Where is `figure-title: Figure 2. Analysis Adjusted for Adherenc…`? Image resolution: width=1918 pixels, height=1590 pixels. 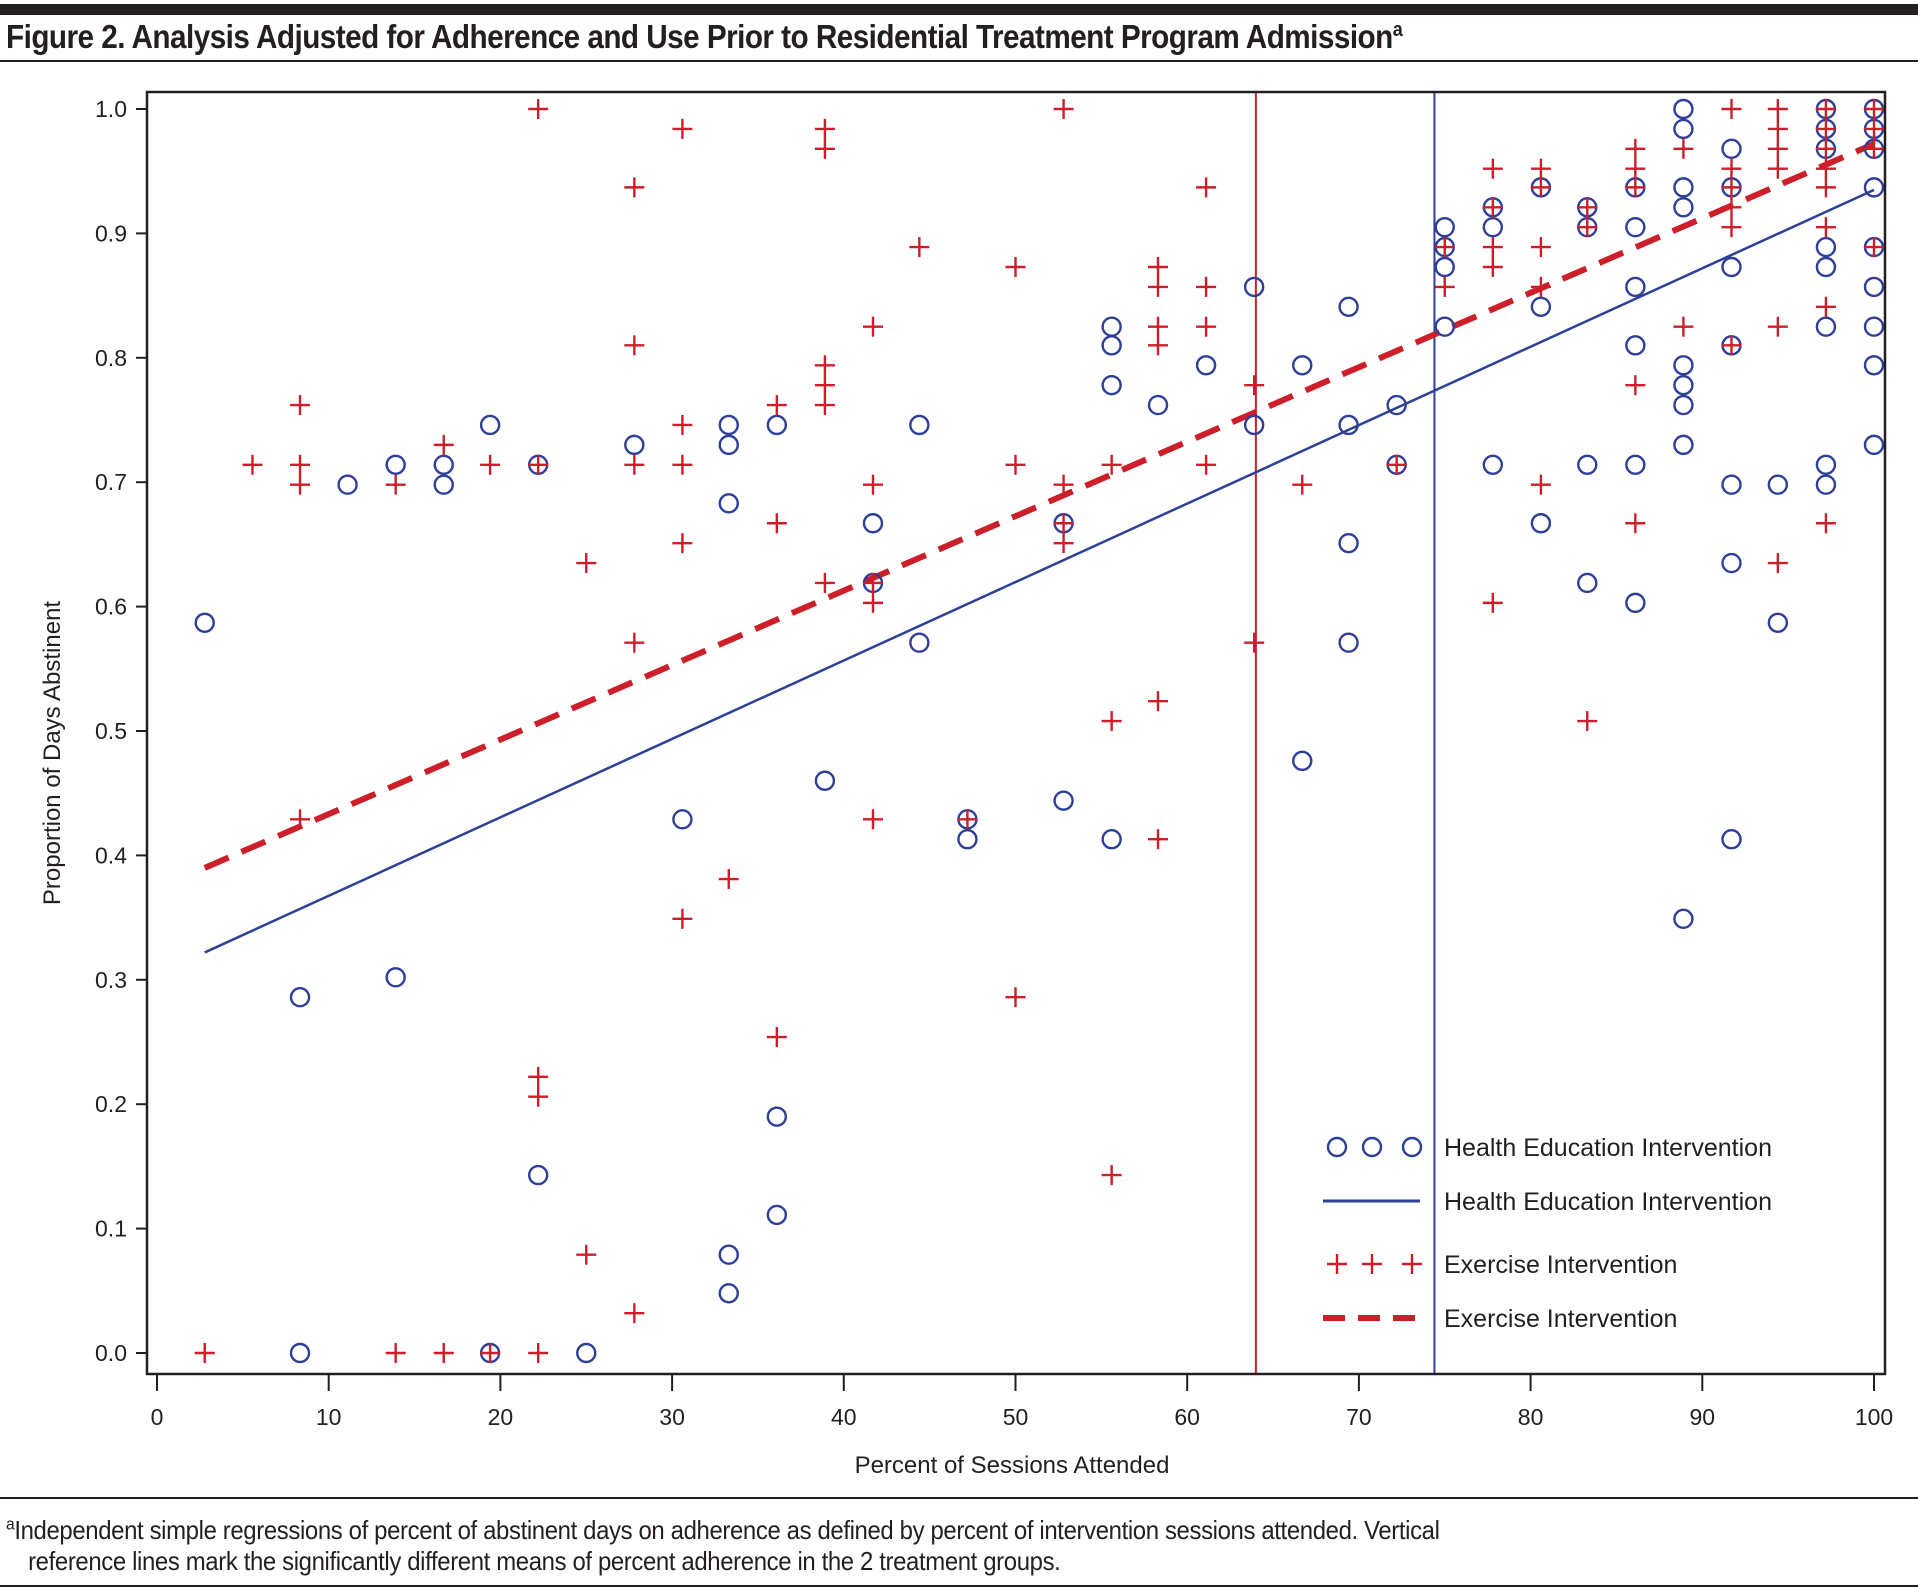 figure-title: Figure 2. Analysis Adjusted for Adherenc… is located at coordinates (704, 37).